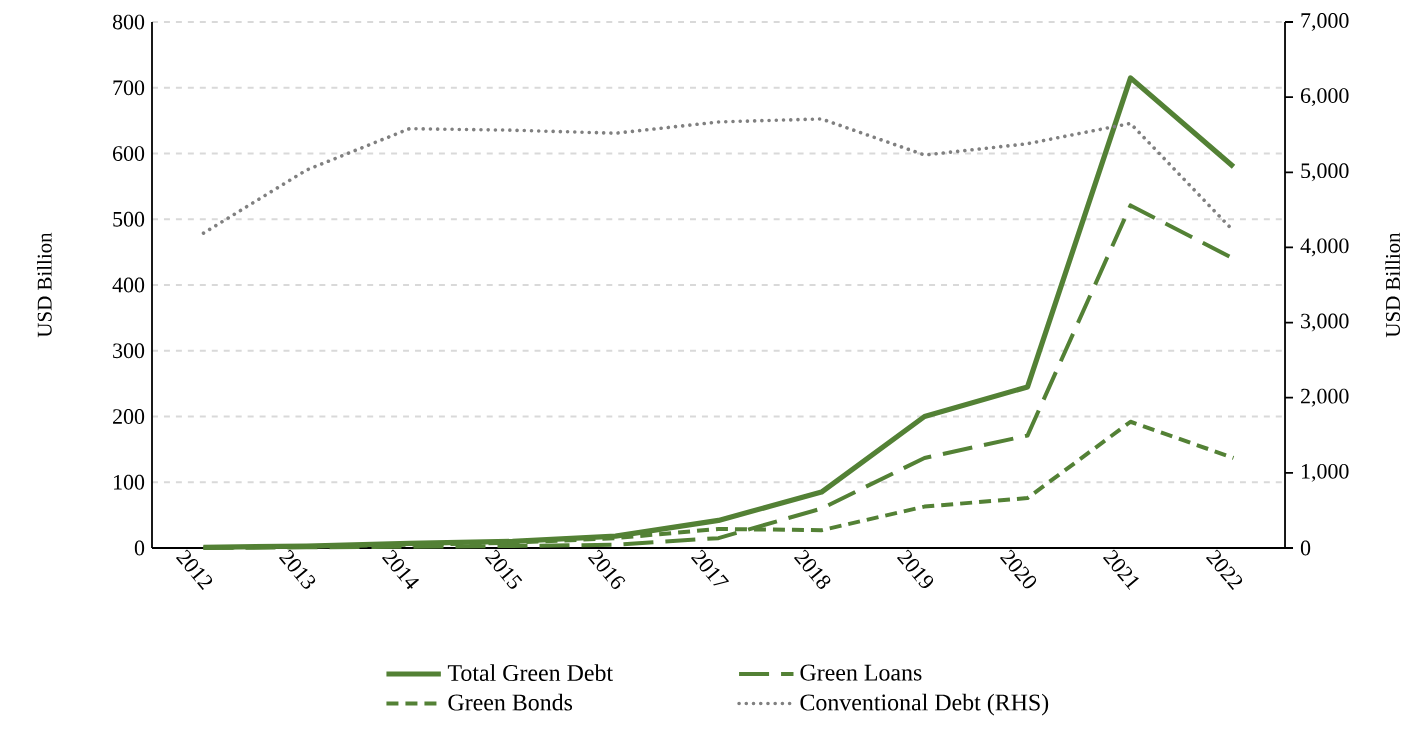  I want to click on y2-tick-label: 4,000, so click(1324, 247).